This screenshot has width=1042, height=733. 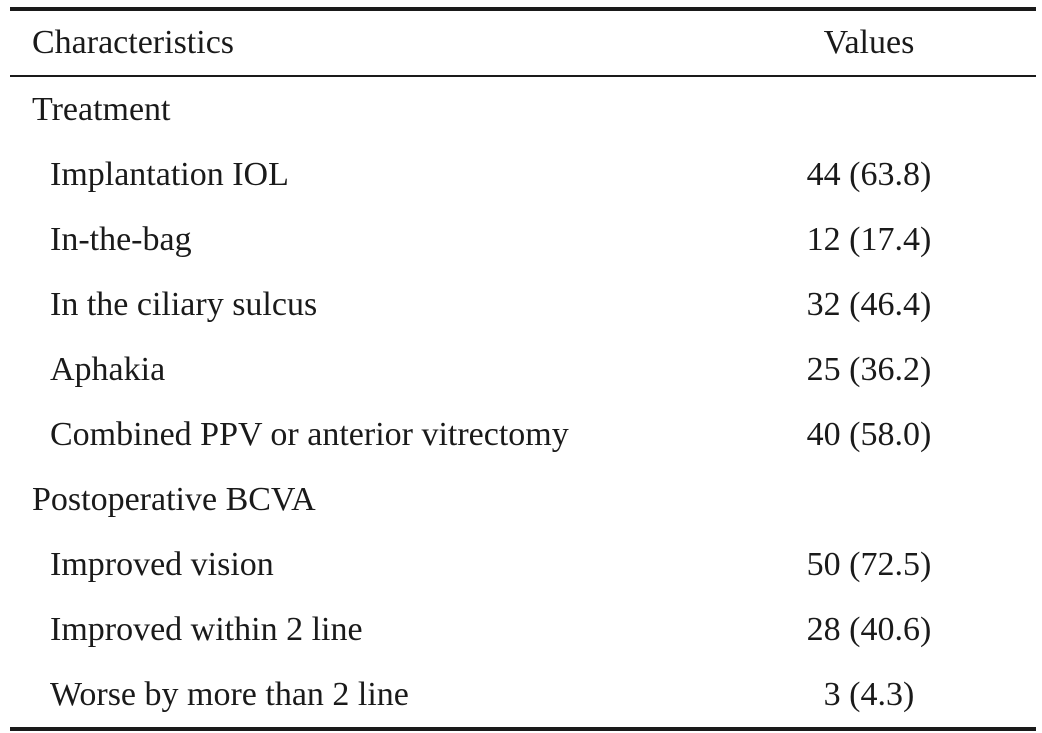 I want to click on table-row: In the ciliary sulcus 32 (46.4), so click(x=523, y=304).